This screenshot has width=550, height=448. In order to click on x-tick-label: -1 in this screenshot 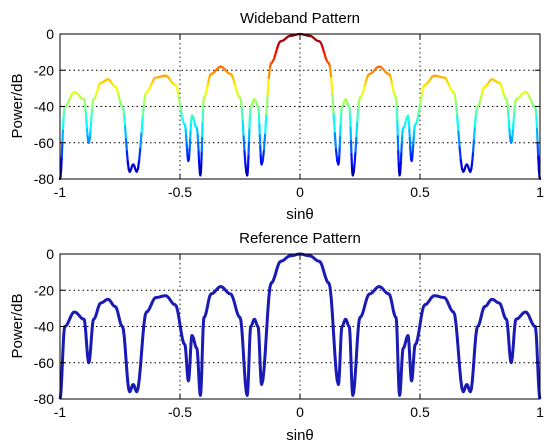, I will do `click(60, 412)`.